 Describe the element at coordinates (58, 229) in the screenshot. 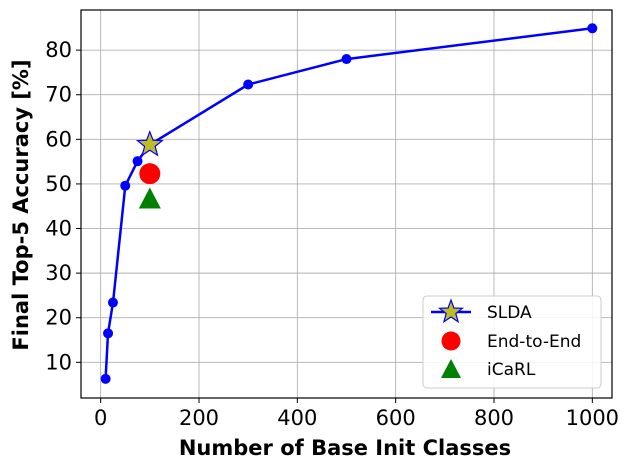

I see `y-tick-label: 40` at that location.